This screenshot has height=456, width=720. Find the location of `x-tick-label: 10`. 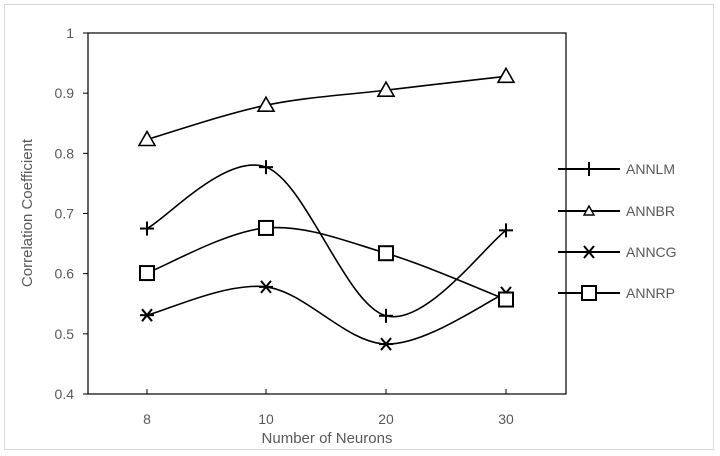

x-tick-label: 10 is located at coordinates (266, 419).